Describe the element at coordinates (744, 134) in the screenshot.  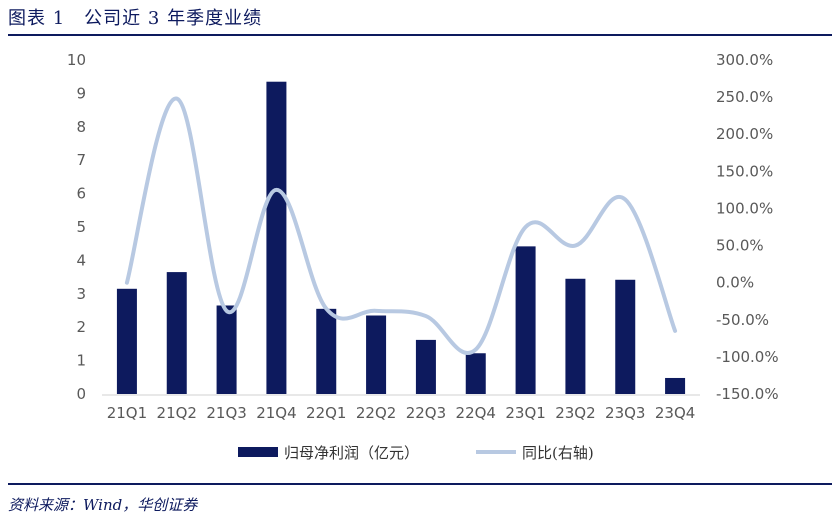
I see `right-axis-tick-label: 200.0%` at that location.